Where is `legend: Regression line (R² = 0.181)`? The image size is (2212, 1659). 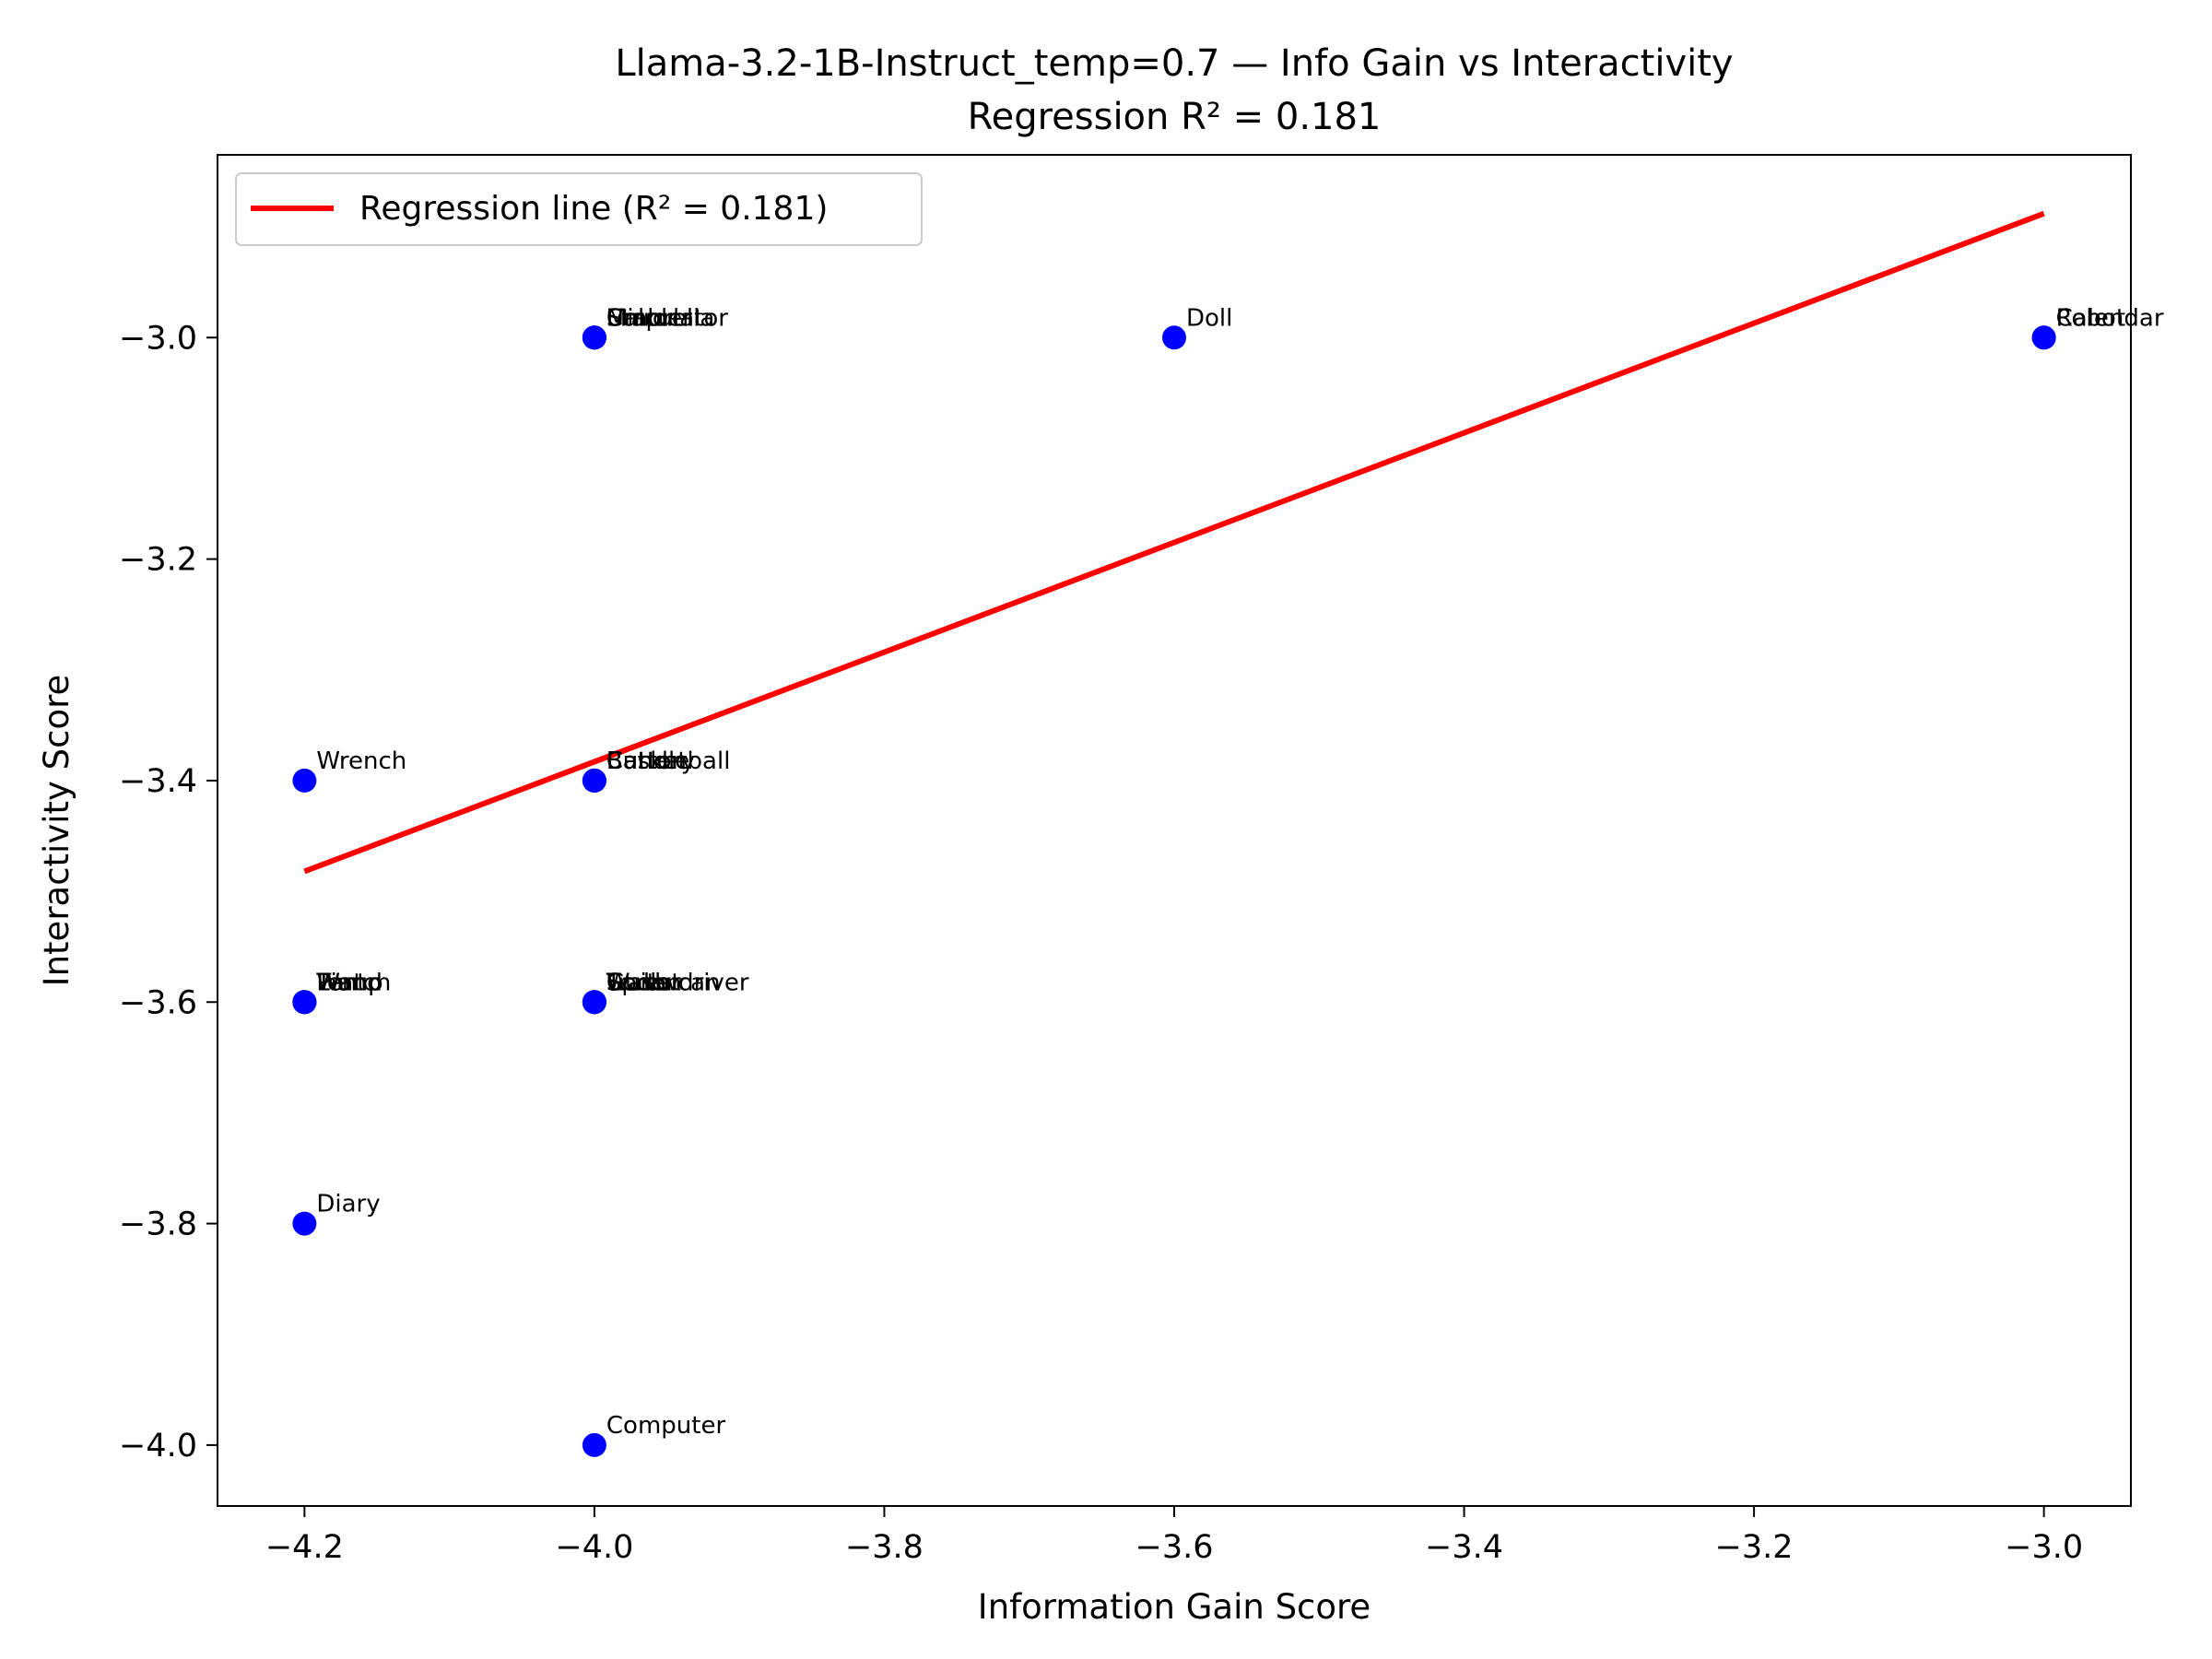
legend: Regression line (R² = 0.181) is located at coordinates (579, 209).